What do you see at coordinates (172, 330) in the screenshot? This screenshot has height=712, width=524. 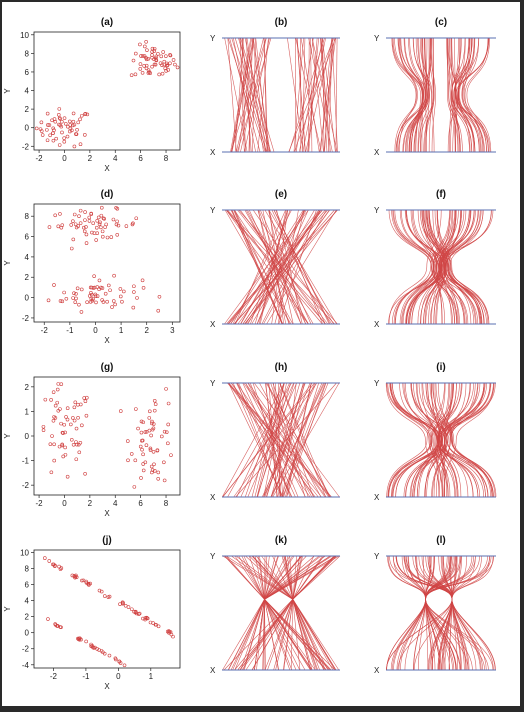 I see `x-tick-label: 3` at bounding box center [172, 330].